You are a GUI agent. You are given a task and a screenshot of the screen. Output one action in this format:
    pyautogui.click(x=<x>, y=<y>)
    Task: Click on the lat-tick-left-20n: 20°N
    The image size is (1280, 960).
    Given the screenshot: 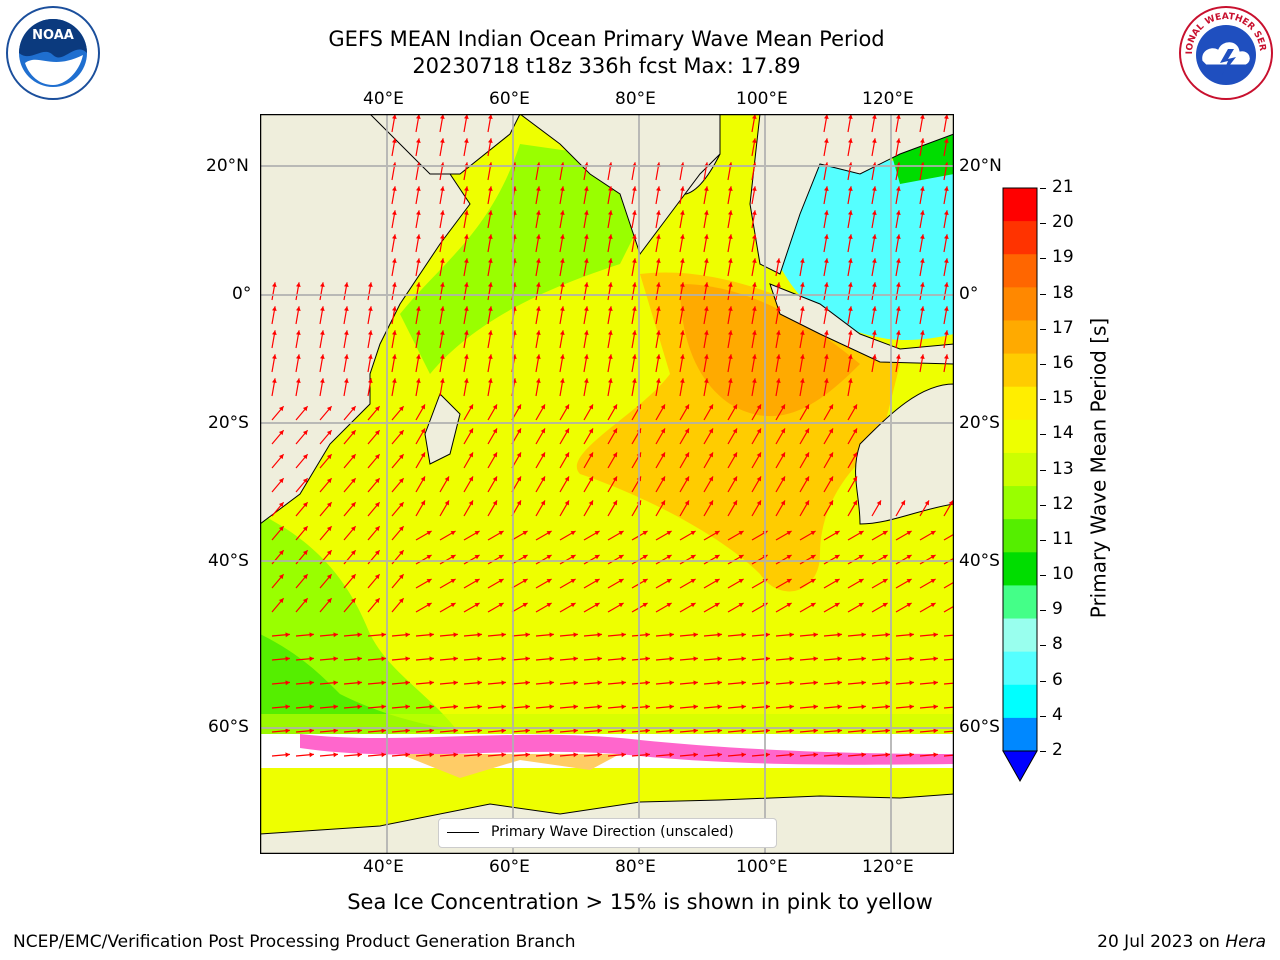 What is the action you would take?
    pyautogui.click(x=227, y=166)
    